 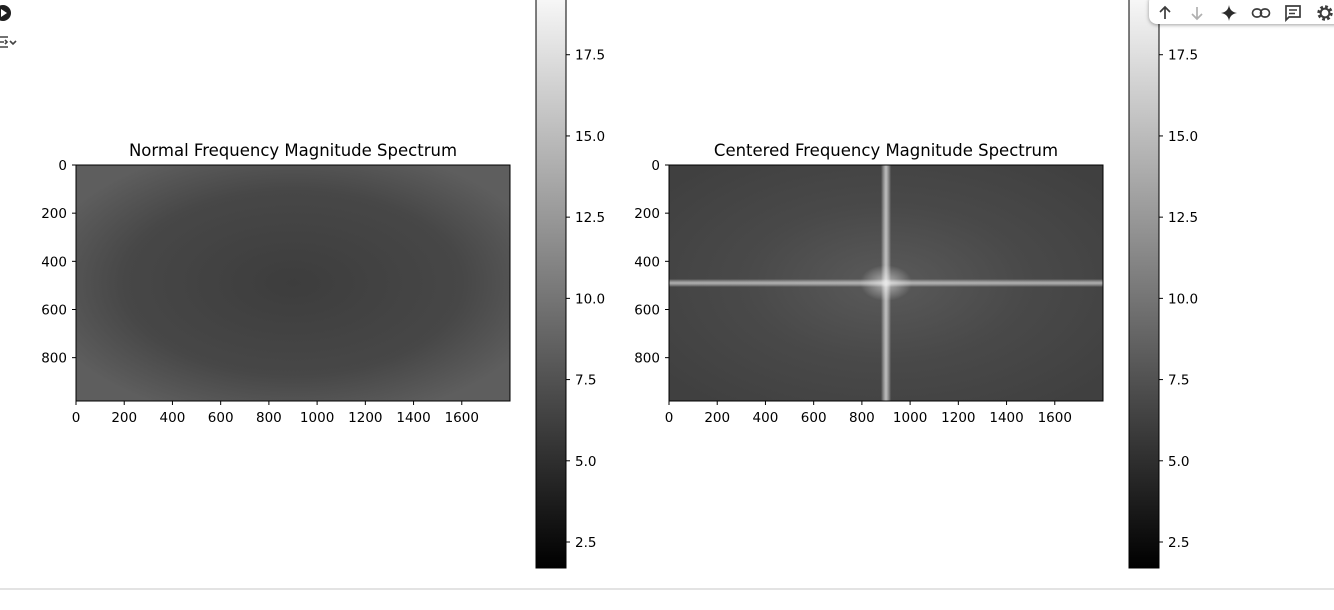 I want to click on cell-toolbar, so click(x=1241, y=12).